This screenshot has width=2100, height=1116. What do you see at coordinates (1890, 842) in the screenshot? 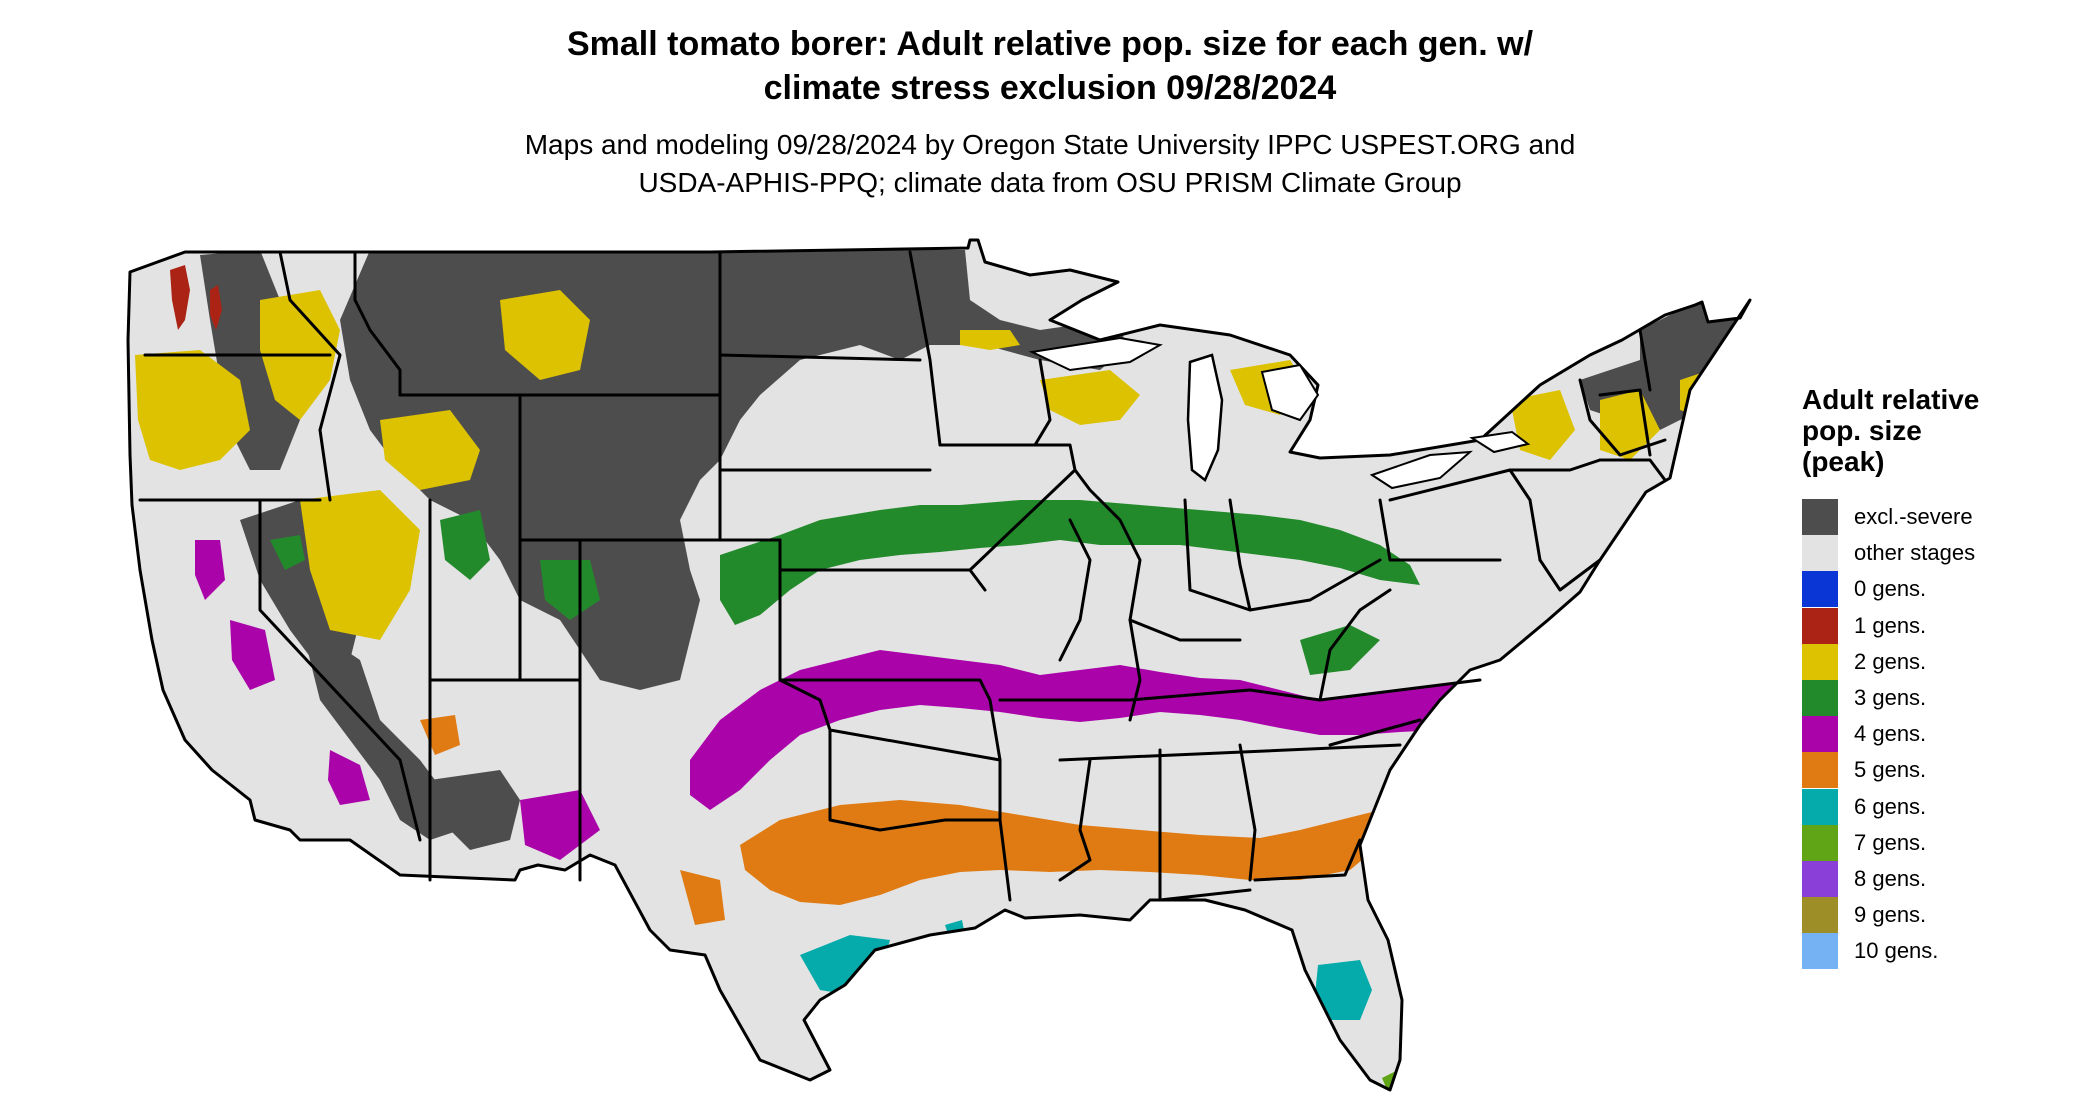
I see `legend-label: 7 gens.` at bounding box center [1890, 842].